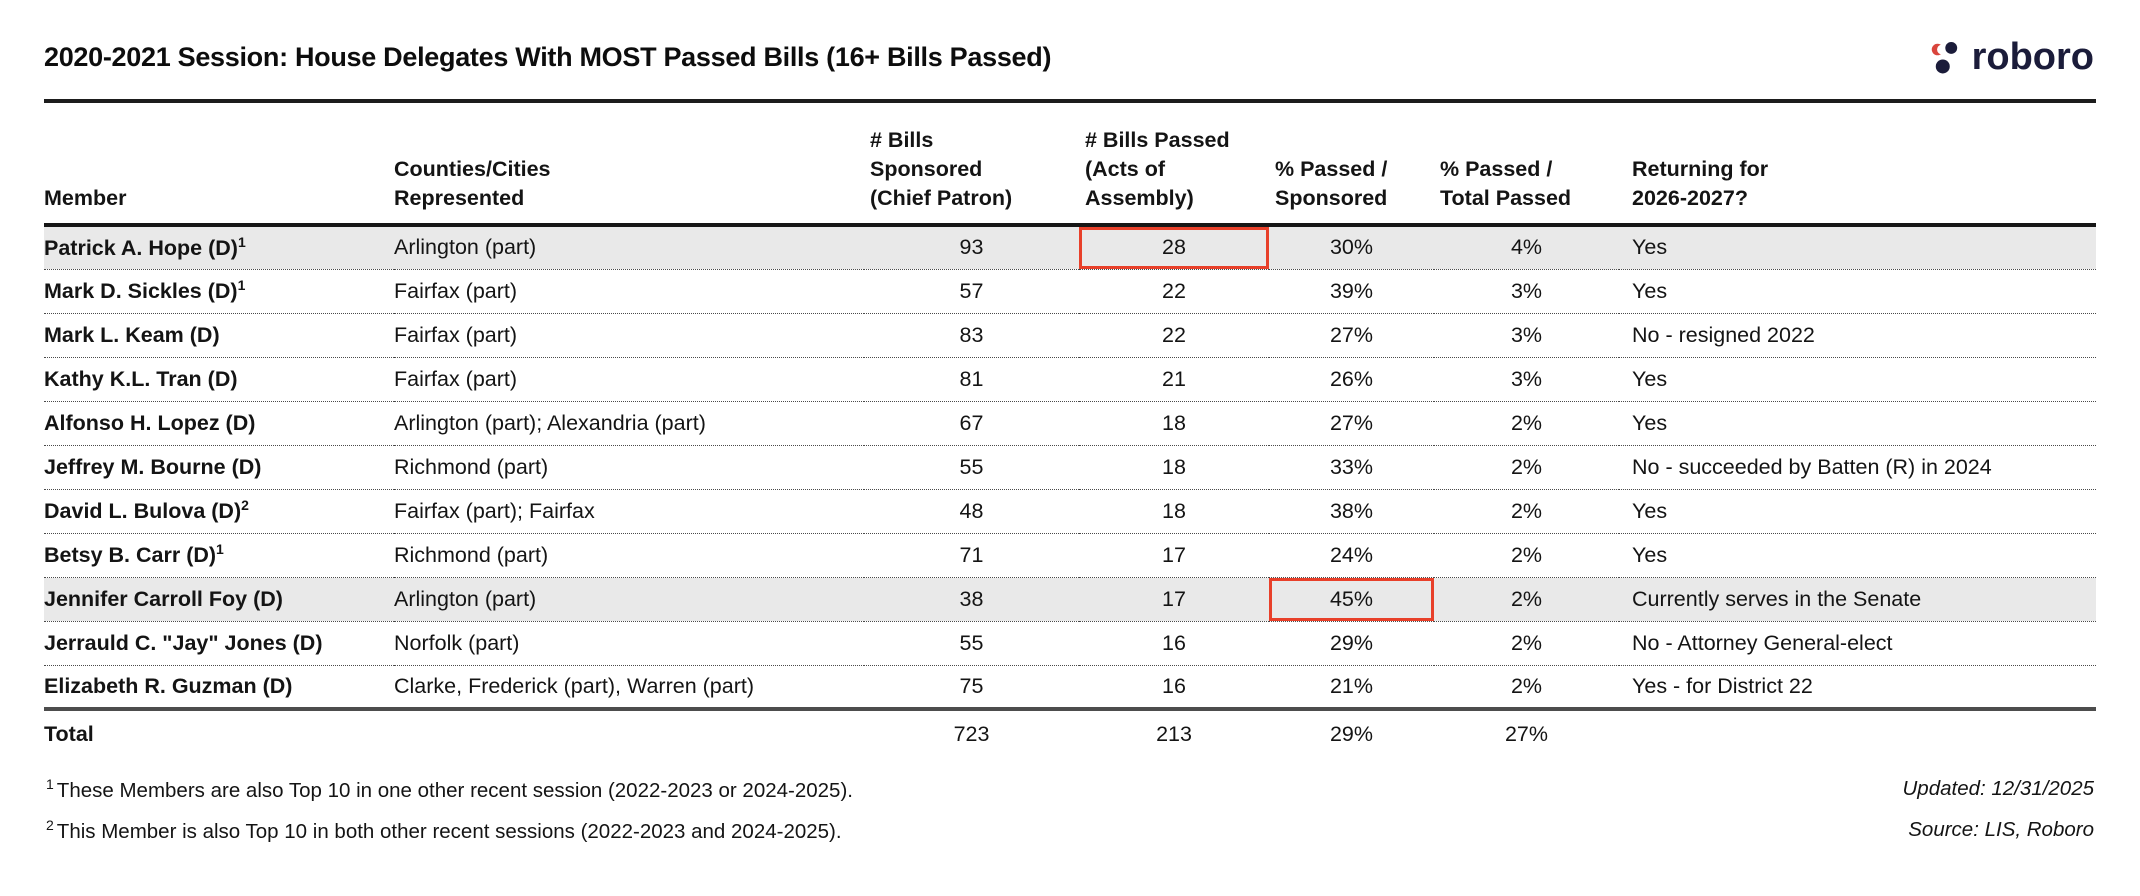  I want to click on member-cell: David L. Bulova (D)2, so click(219, 511).